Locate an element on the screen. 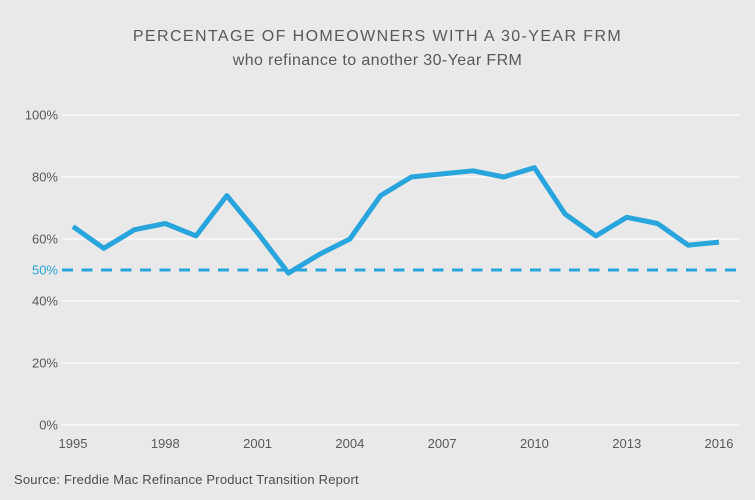 This screenshot has height=500, width=755. y-axis-tick-label: 60% is located at coordinates (45, 239).